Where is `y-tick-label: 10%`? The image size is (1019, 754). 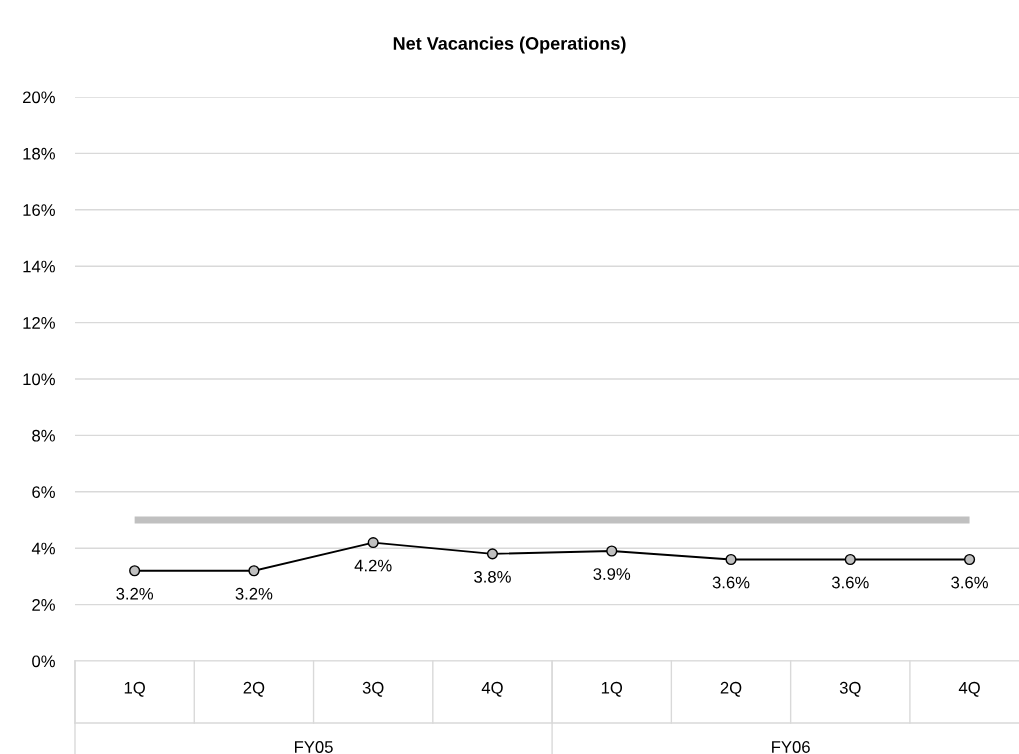
y-tick-label: 10% is located at coordinates (39, 379).